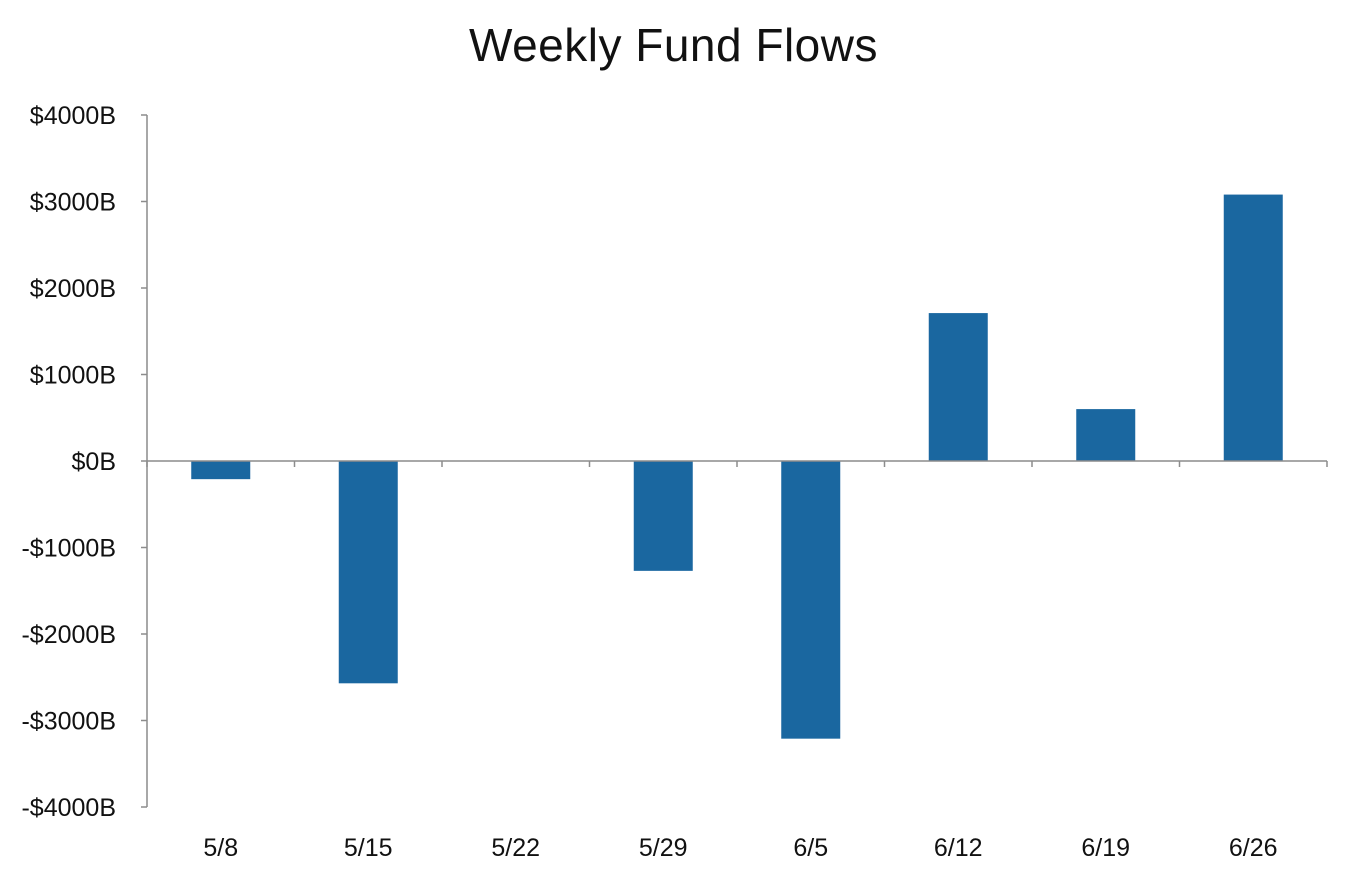 The height and width of the screenshot is (893, 1347). I want to click on y-tick-label: $3000B, so click(73, 203).